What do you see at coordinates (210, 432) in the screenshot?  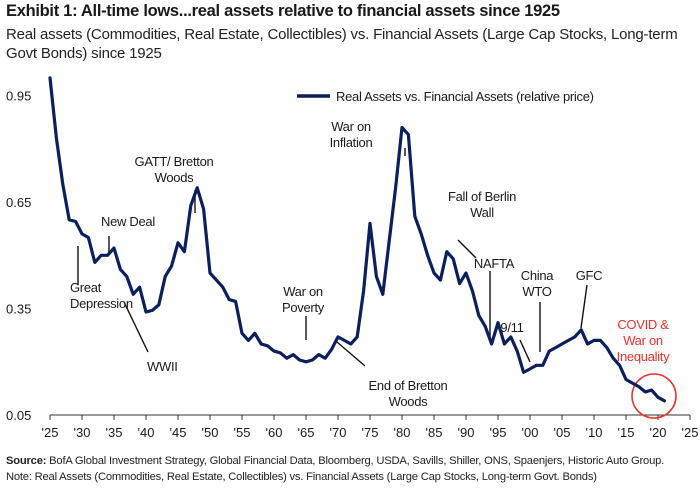 I see `x-tick-label: '50` at bounding box center [210, 432].